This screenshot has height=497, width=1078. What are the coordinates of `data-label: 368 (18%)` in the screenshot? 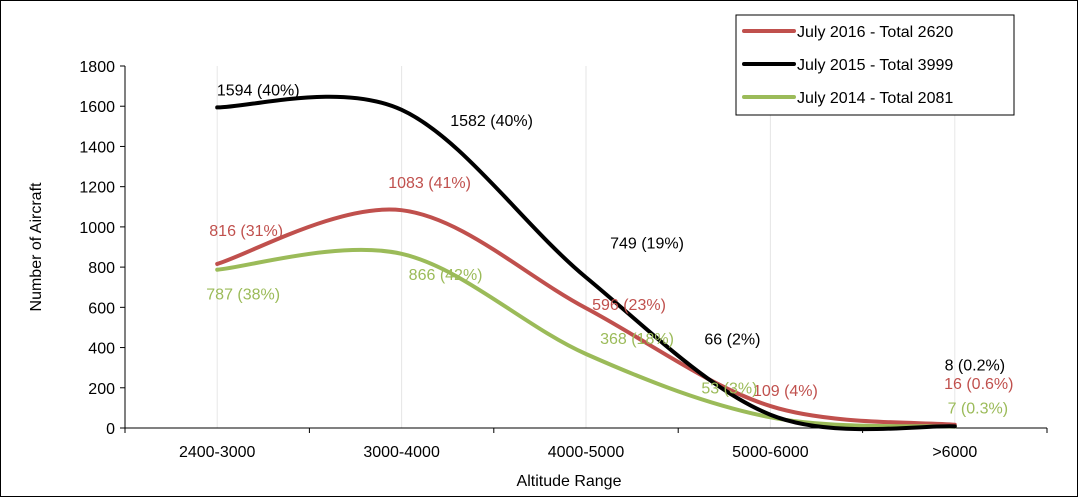 It's located at (637, 339).